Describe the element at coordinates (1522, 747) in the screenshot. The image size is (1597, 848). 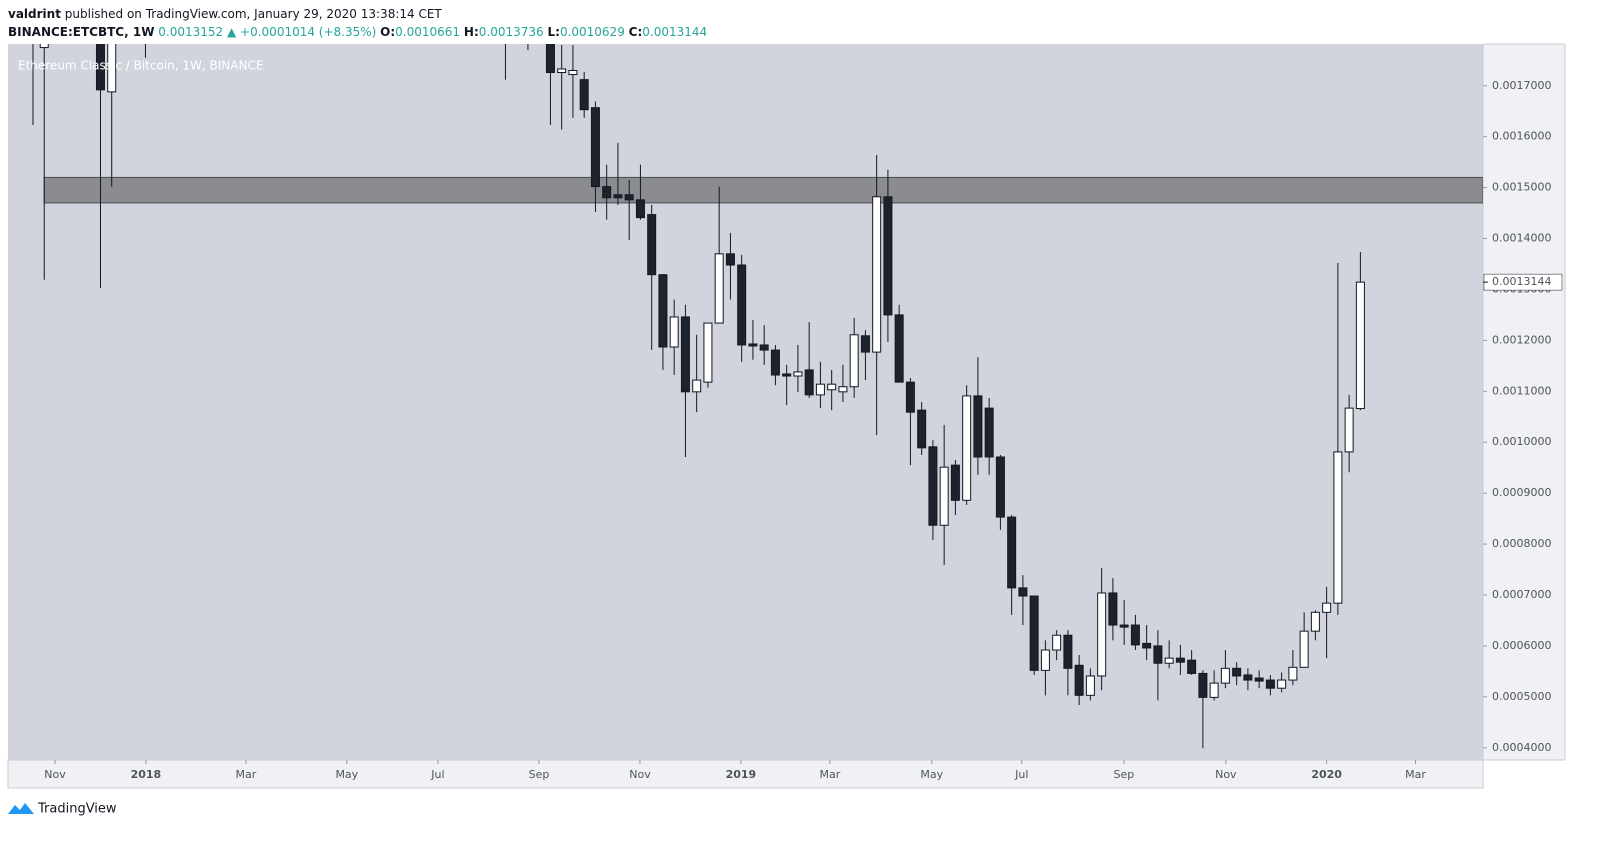
I see `y-tick-label: 0.0004000` at that location.